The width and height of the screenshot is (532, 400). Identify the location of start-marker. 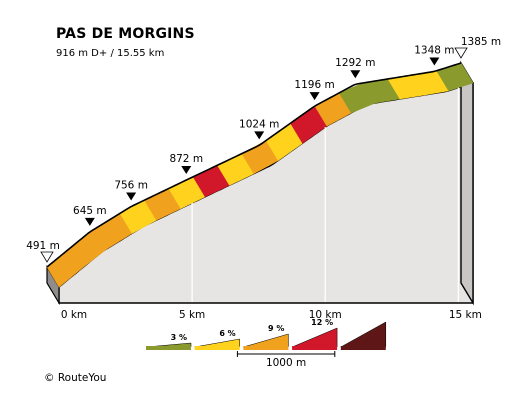
(47, 257).